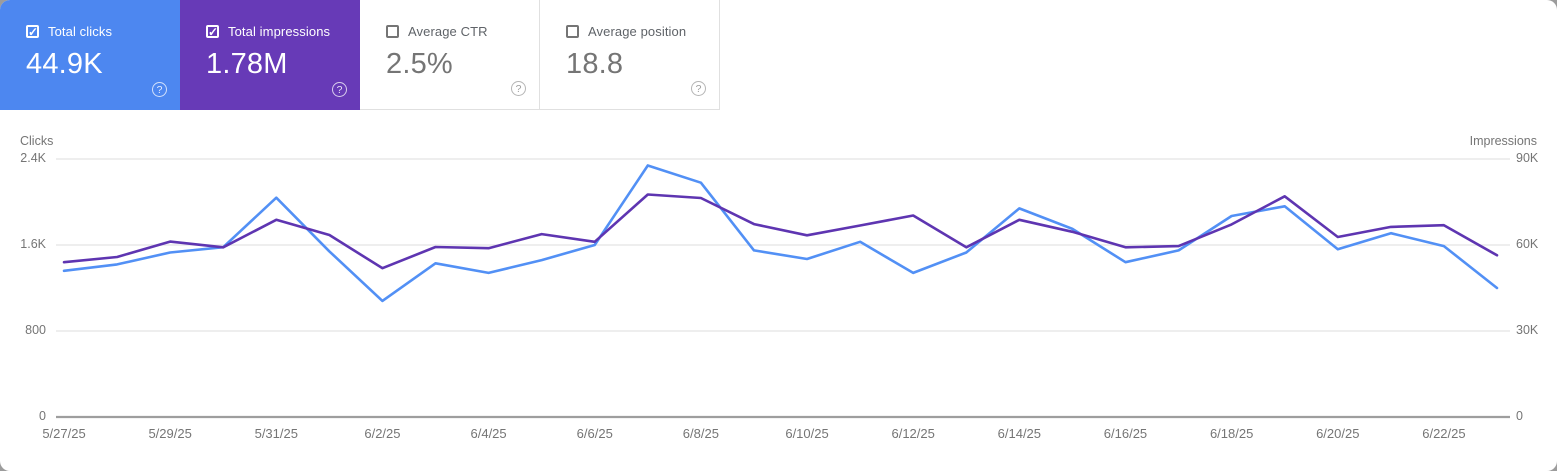  What do you see at coordinates (419, 64) in the screenshot?
I see `metric-value: 2.5%` at bounding box center [419, 64].